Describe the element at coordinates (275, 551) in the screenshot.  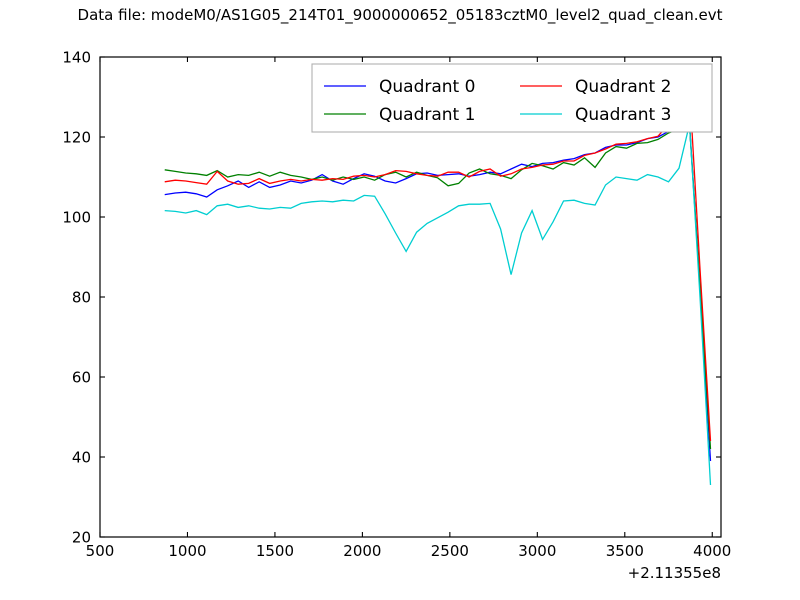
I see `x-tick-label: 1500` at that location.